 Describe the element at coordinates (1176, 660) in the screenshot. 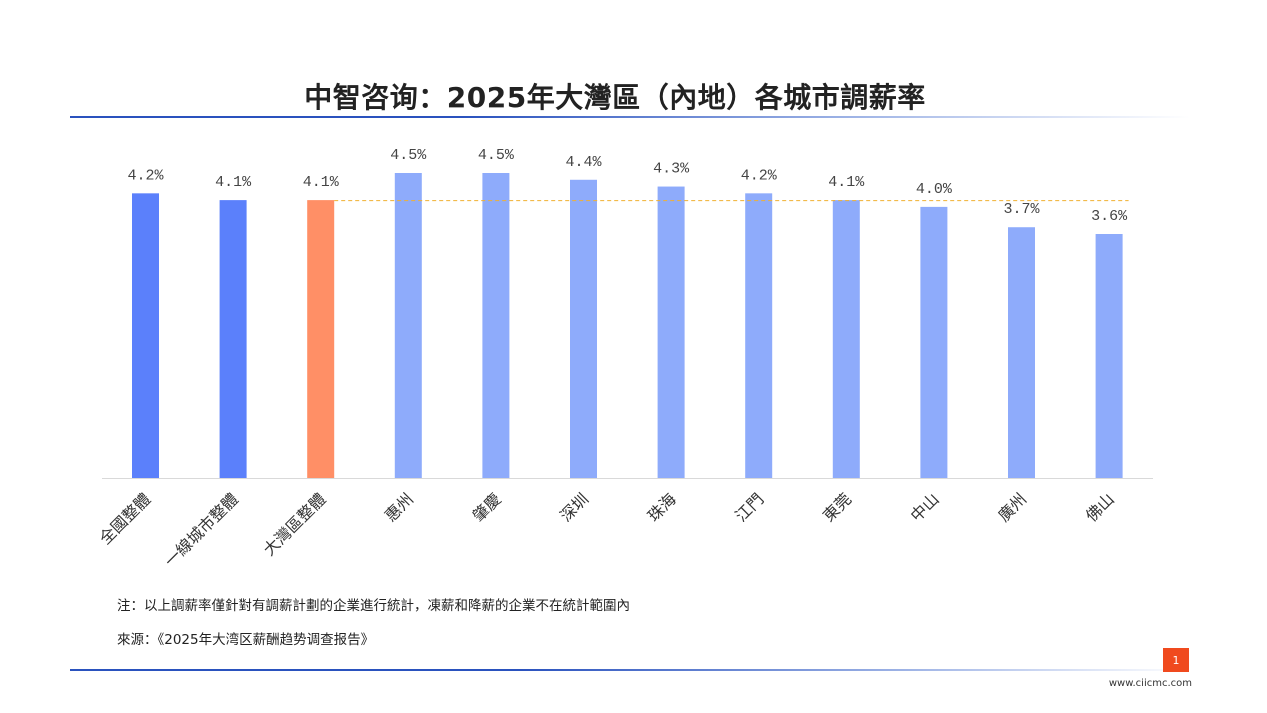

I see `page-number-badge: 1` at that location.